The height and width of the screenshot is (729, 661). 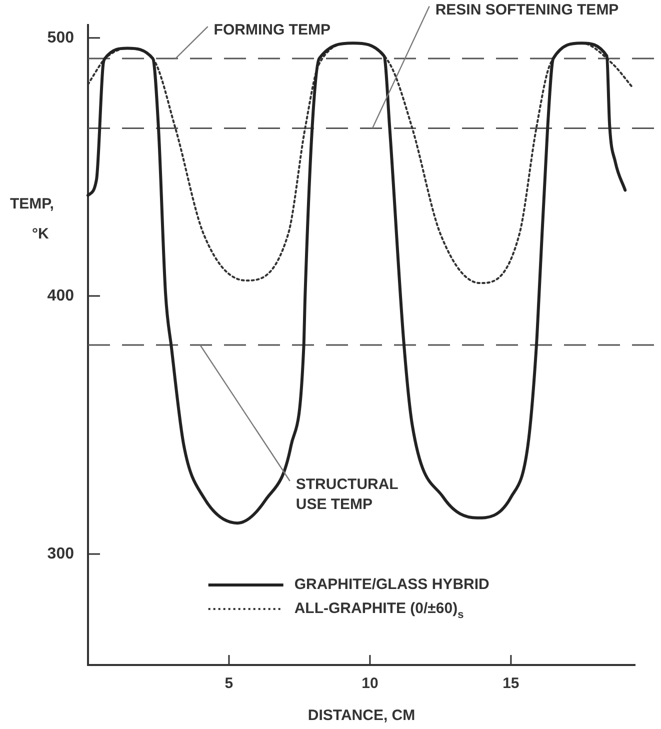 I want to click on x-tick-label: 5, so click(x=229, y=683).